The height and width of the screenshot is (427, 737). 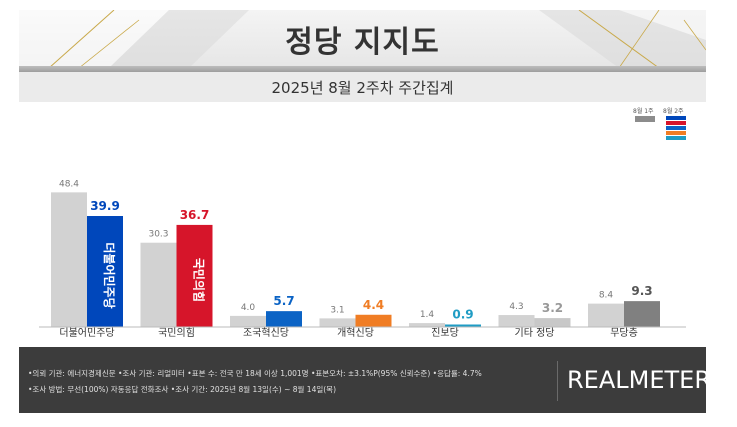 What do you see at coordinates (643, 111) in the screenshot?
I see `legend-prev-label: 8월 1주` at bounding box center [643, 111].